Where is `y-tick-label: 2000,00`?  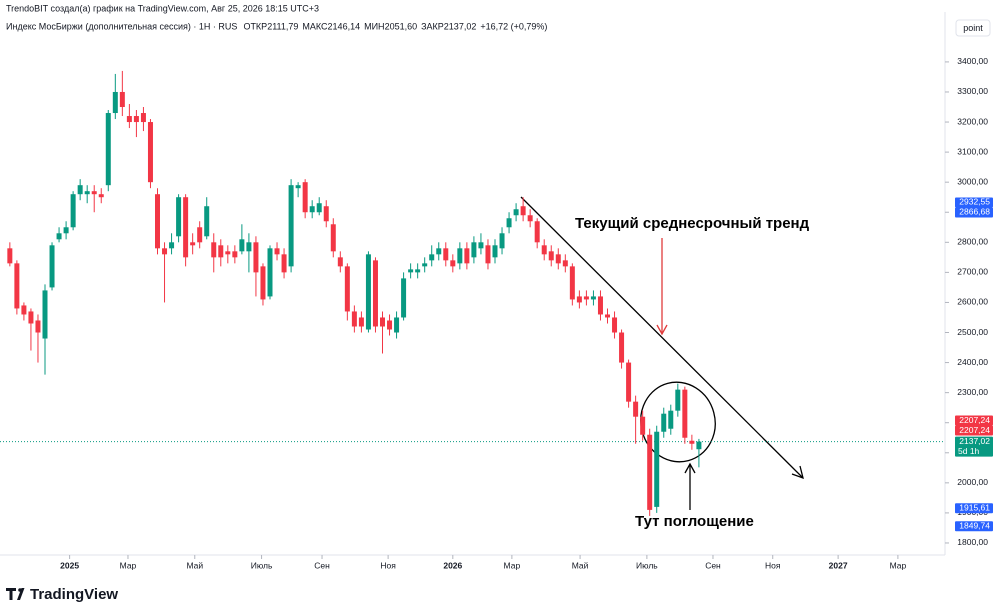
y-tick-label: 2000,00 is located at coordinates (972, 482).